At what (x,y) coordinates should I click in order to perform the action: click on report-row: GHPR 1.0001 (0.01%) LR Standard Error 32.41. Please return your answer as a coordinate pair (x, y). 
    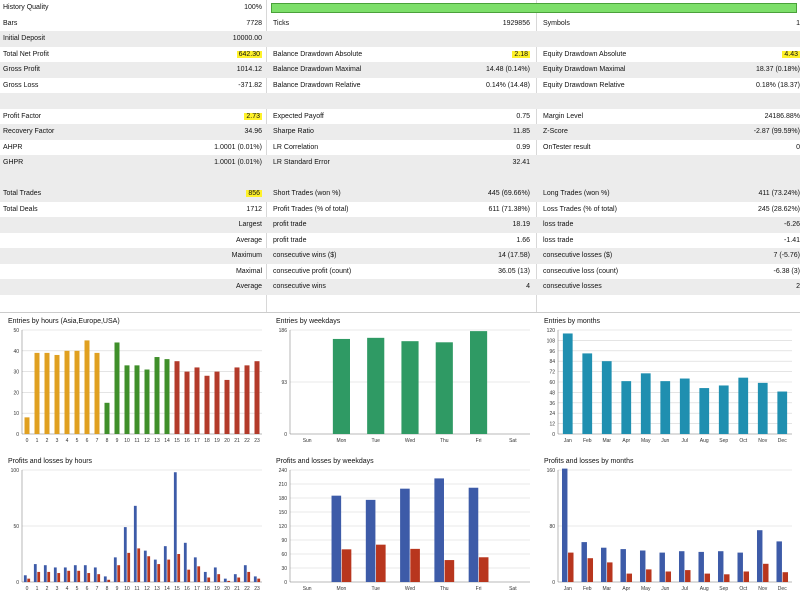
    Looking at the image, I should click on (400, 163).